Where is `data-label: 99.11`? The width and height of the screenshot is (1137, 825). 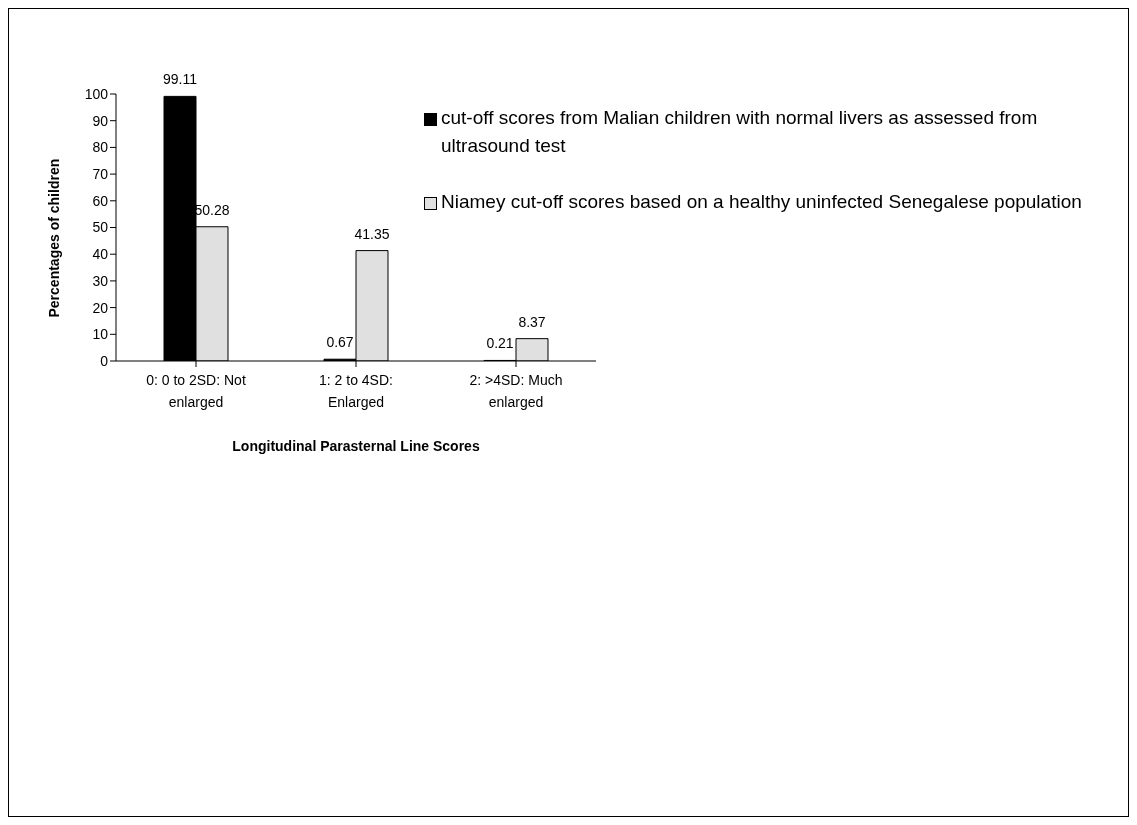
data-label: 99.11 is located at coordinates (180, 79).